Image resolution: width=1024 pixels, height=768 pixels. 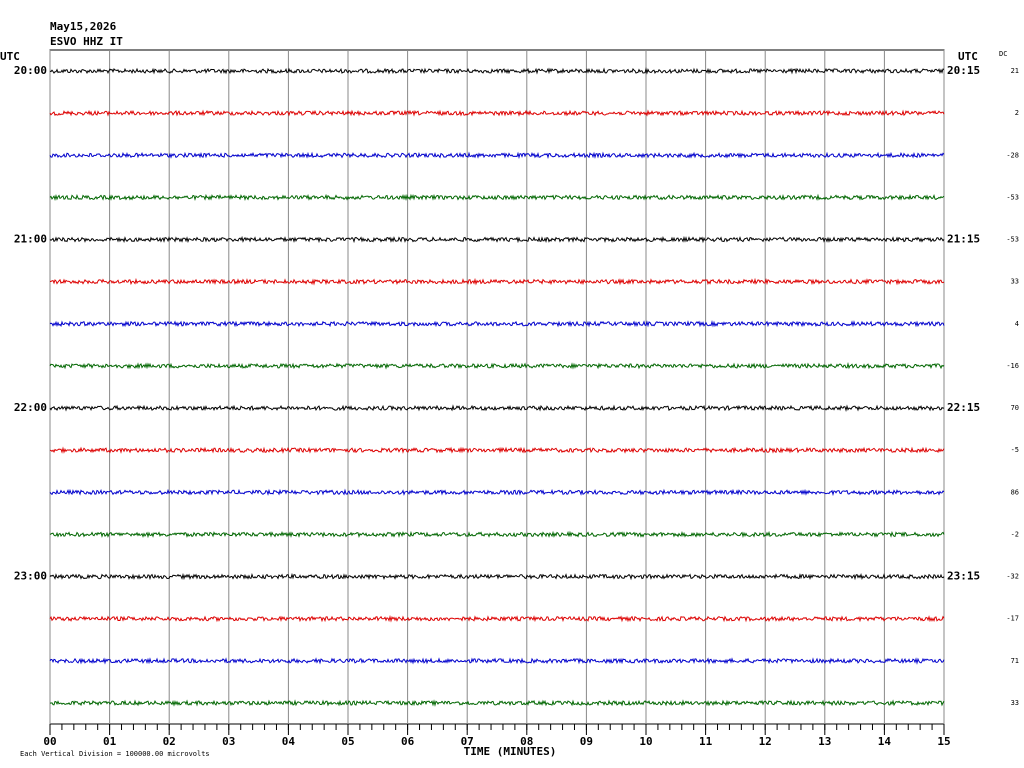 What do you see at coordinates (228, 741) in the screenshot?
I see `x-tick-label: 03` at bounding box center [228, 741].